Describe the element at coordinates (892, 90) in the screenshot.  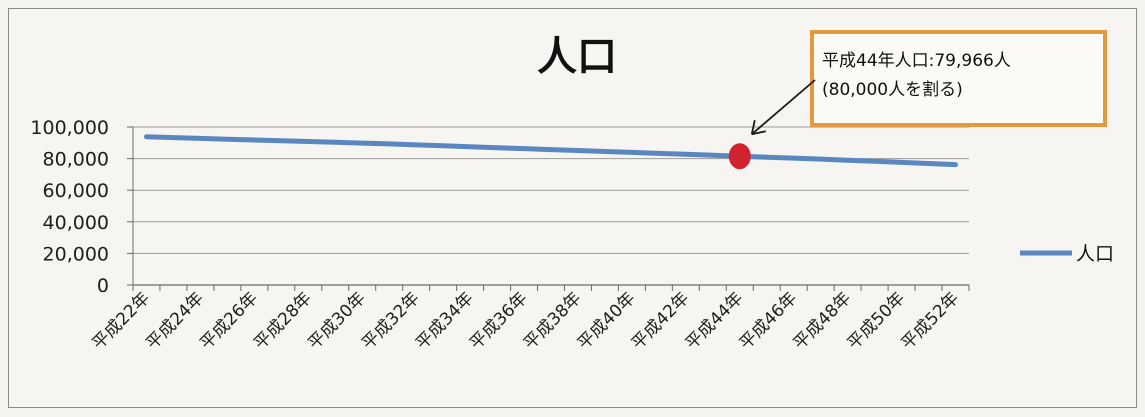
I see `callout-text-line: (80,000人を割る)` at that location.